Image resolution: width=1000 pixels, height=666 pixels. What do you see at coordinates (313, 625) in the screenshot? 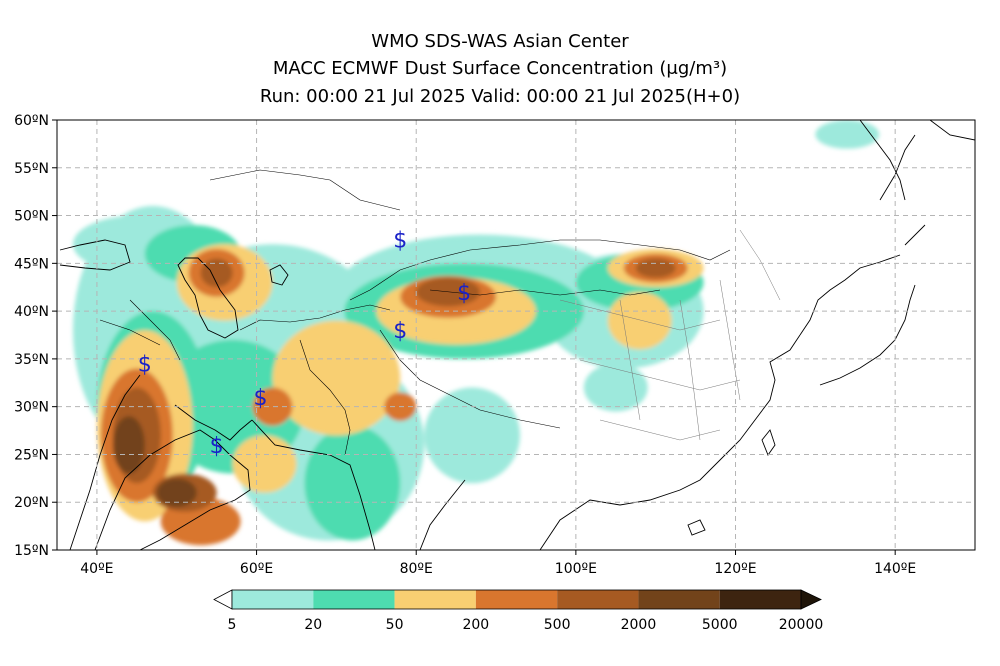
I see `colorbar-label: 20` at bounding box center [313, 625].